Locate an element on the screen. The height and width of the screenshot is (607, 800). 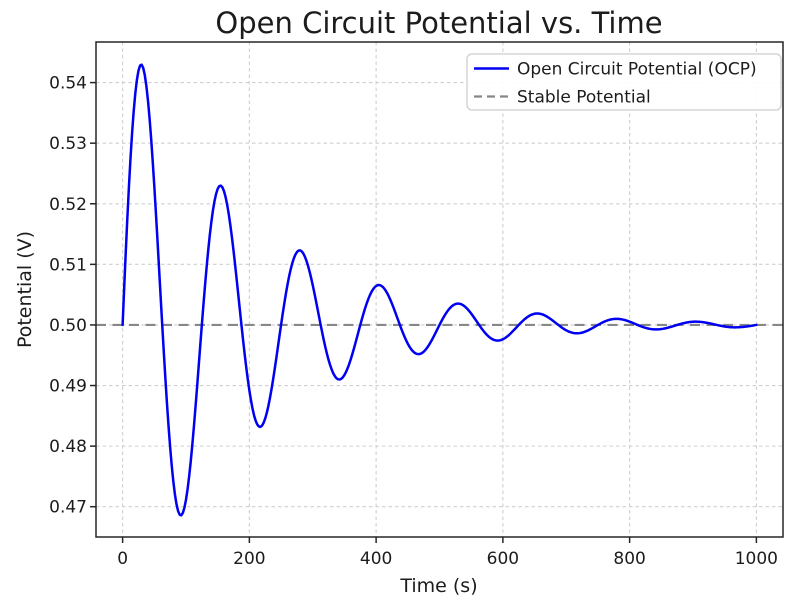
legend-box is located at coordinates (624, 82).